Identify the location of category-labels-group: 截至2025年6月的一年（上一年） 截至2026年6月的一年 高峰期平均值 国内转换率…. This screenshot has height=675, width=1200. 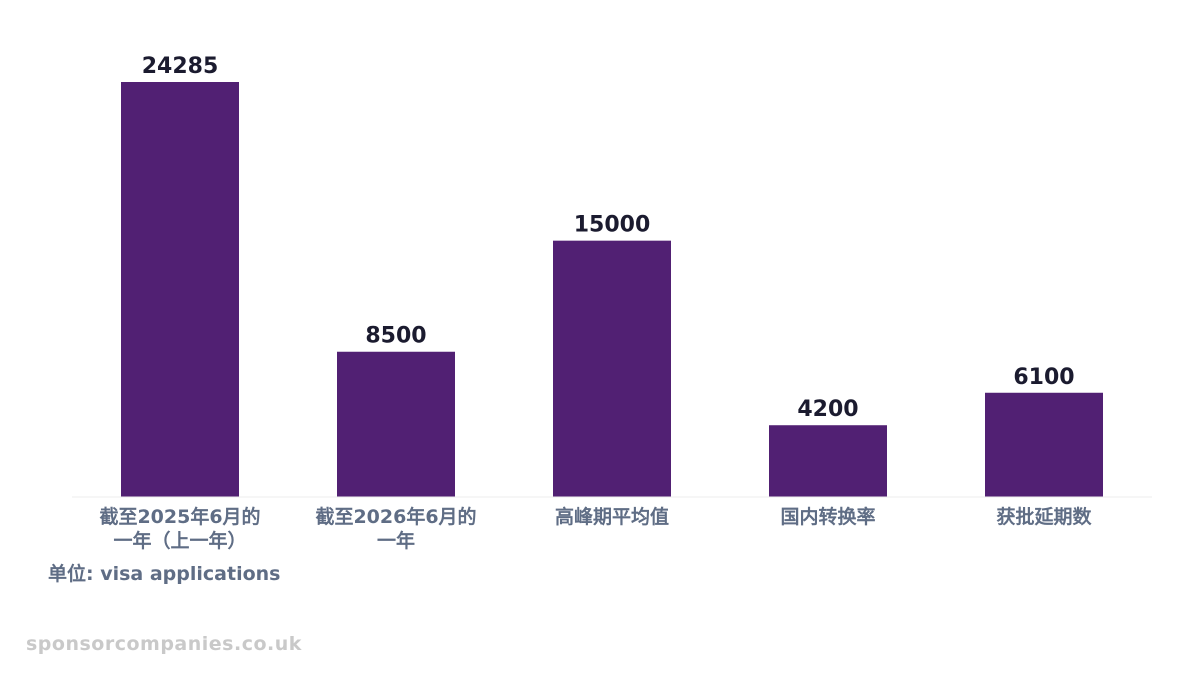
(595, 528).